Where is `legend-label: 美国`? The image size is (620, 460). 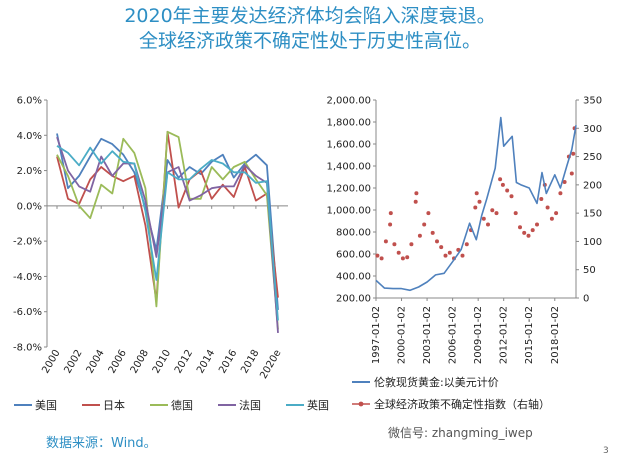
legend-label: 美国 is located at coordinates (46, 405).